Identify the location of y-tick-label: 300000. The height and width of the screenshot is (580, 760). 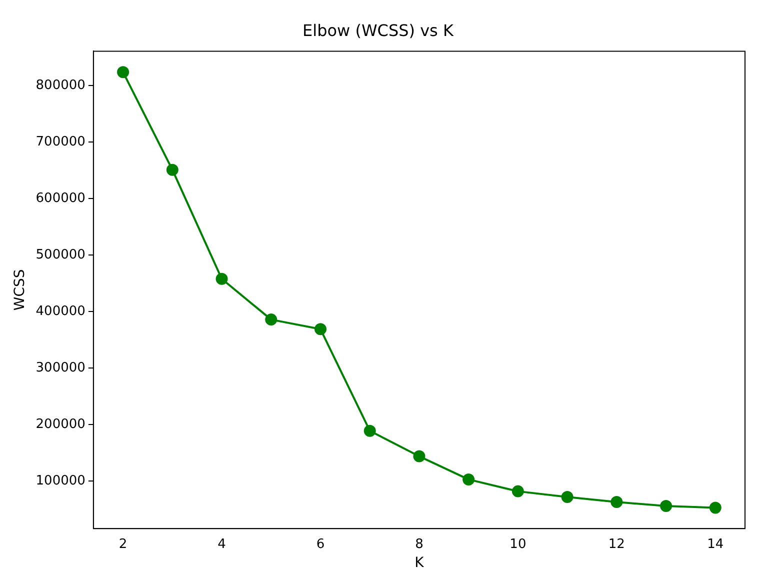
(61, 368).